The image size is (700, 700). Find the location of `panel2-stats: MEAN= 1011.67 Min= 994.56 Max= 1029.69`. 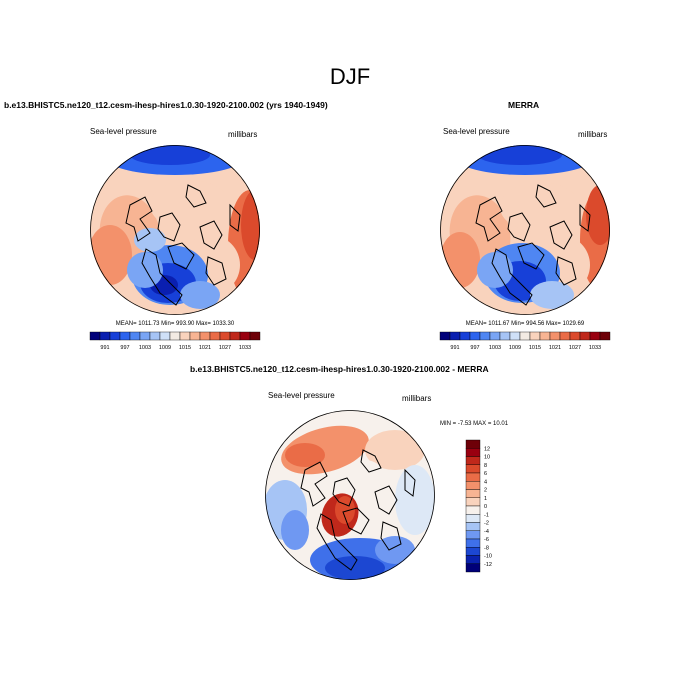

panel2-stats: MEAN= 1011.67 Min= 994.56 Max= 1029.69 is located at coordinates (525, 324).